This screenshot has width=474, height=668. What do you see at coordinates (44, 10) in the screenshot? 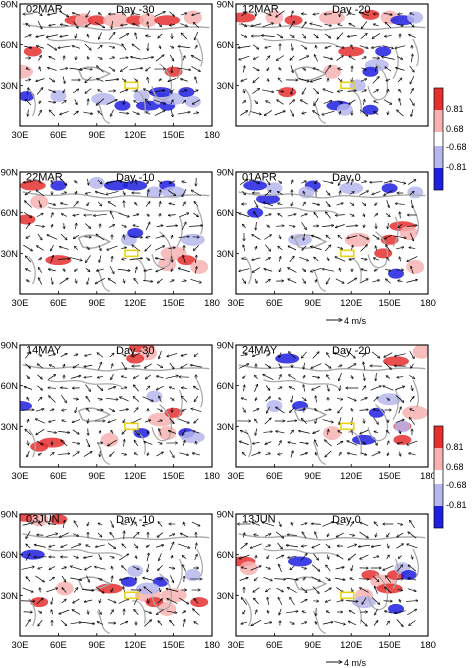
I see `panel-date: 02MAR` at bounding box center [44, 10].